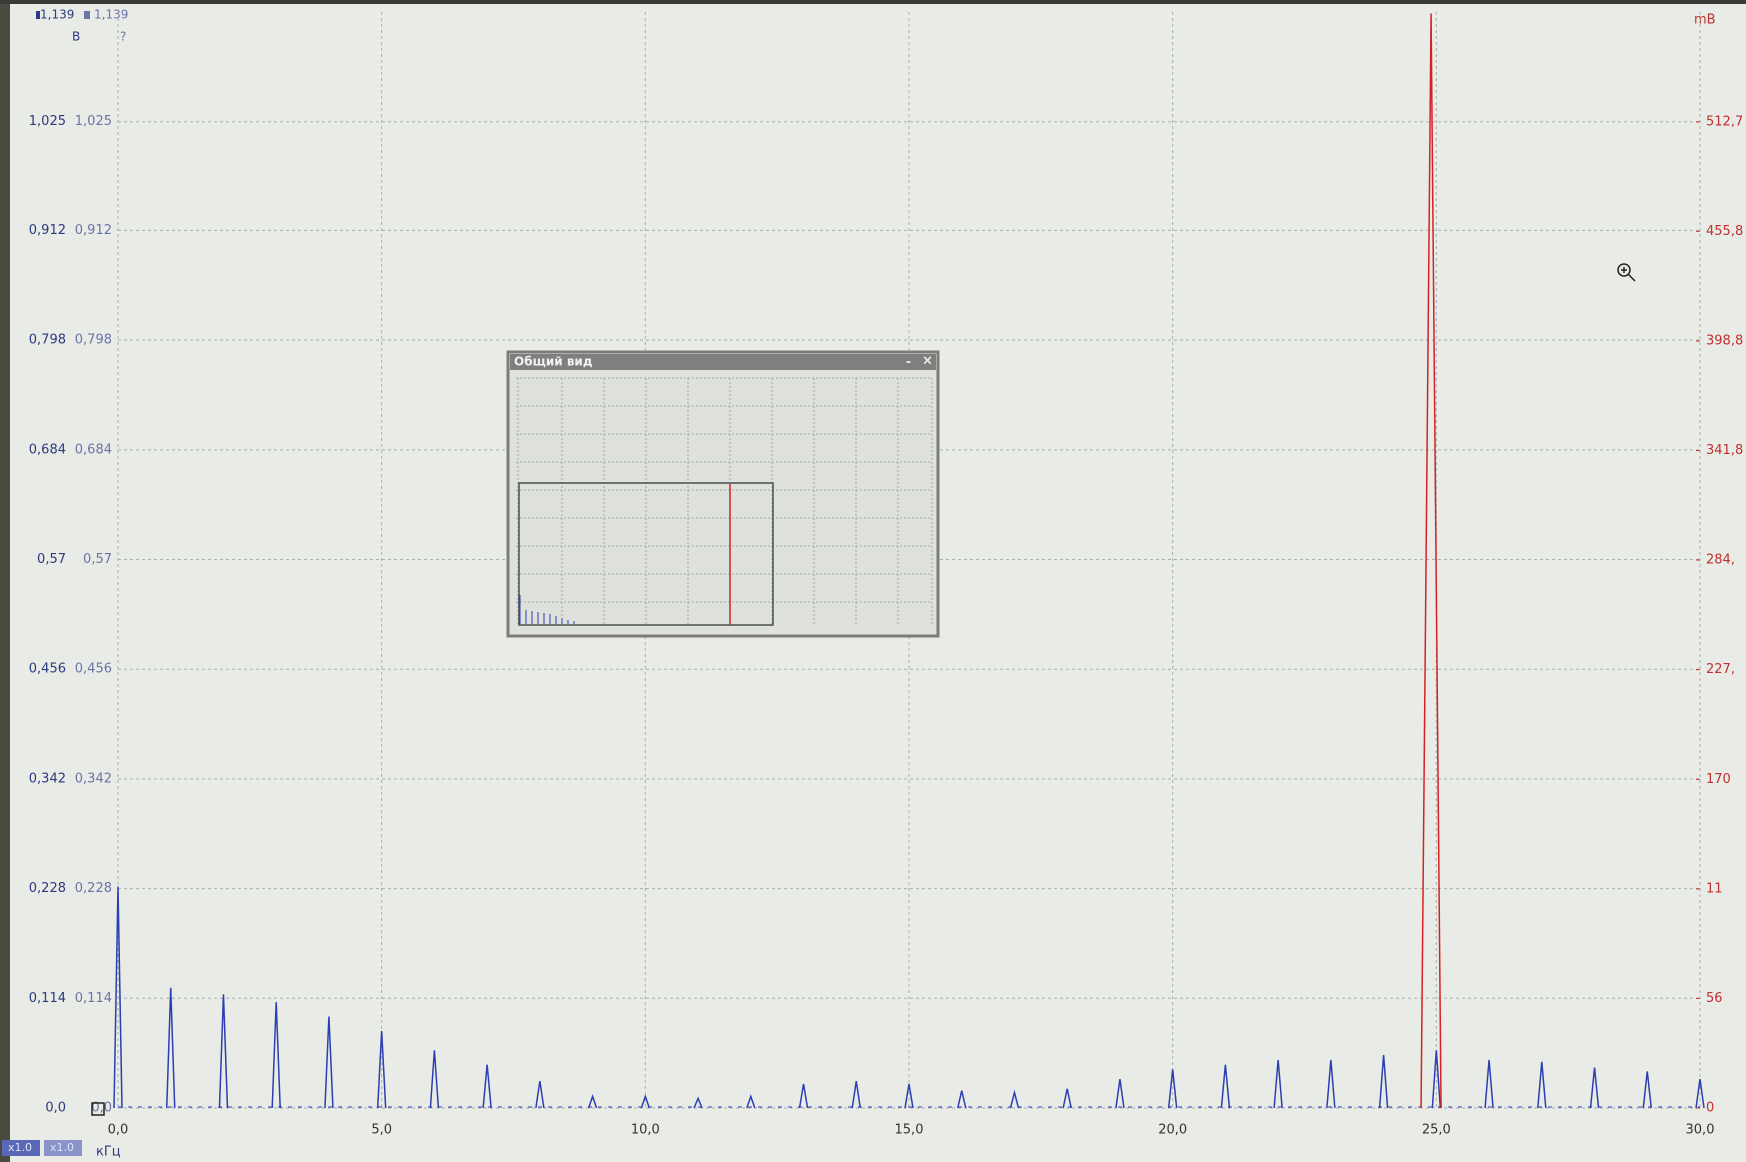 Image resolution: width=1746 pixels, height=1162 pixels. Describe the element at coordinates (5, 581) in the screenshot. I see `screen-bezel` at that location.